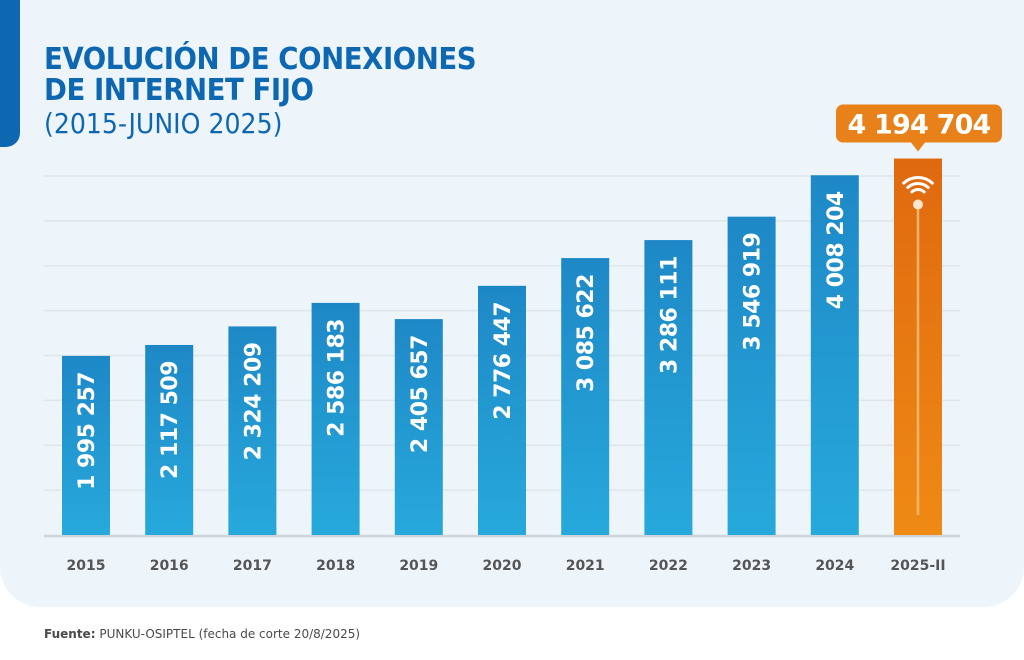  What do you see at coordinates (836, 250) in the screenshot?
I see `bar-value-label: 4 008 204` at bounding box center [836, 250].